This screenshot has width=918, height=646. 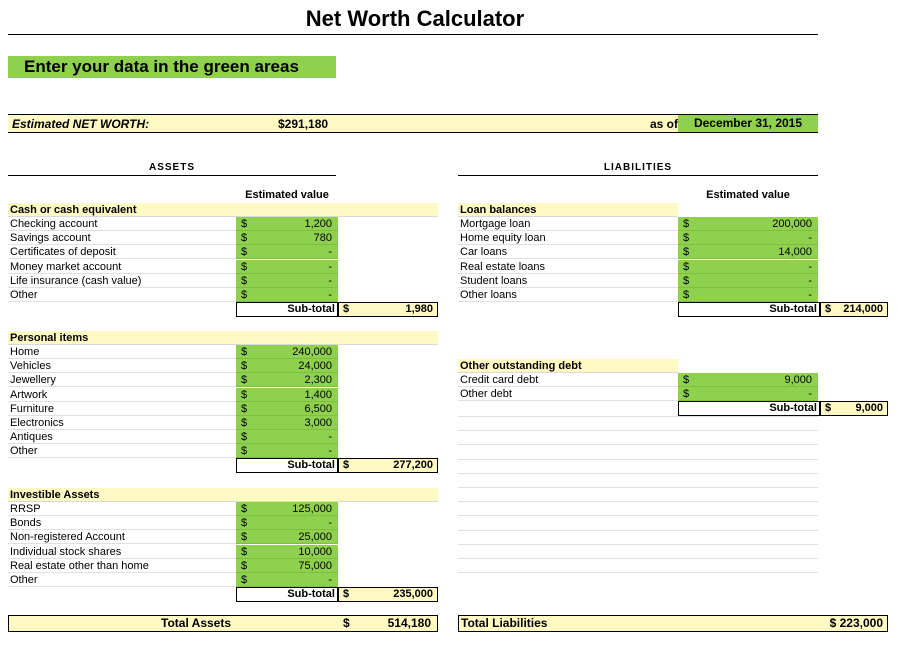 I want to click on cash-subtotal-box: $1,980, so click(x=388, y=309).